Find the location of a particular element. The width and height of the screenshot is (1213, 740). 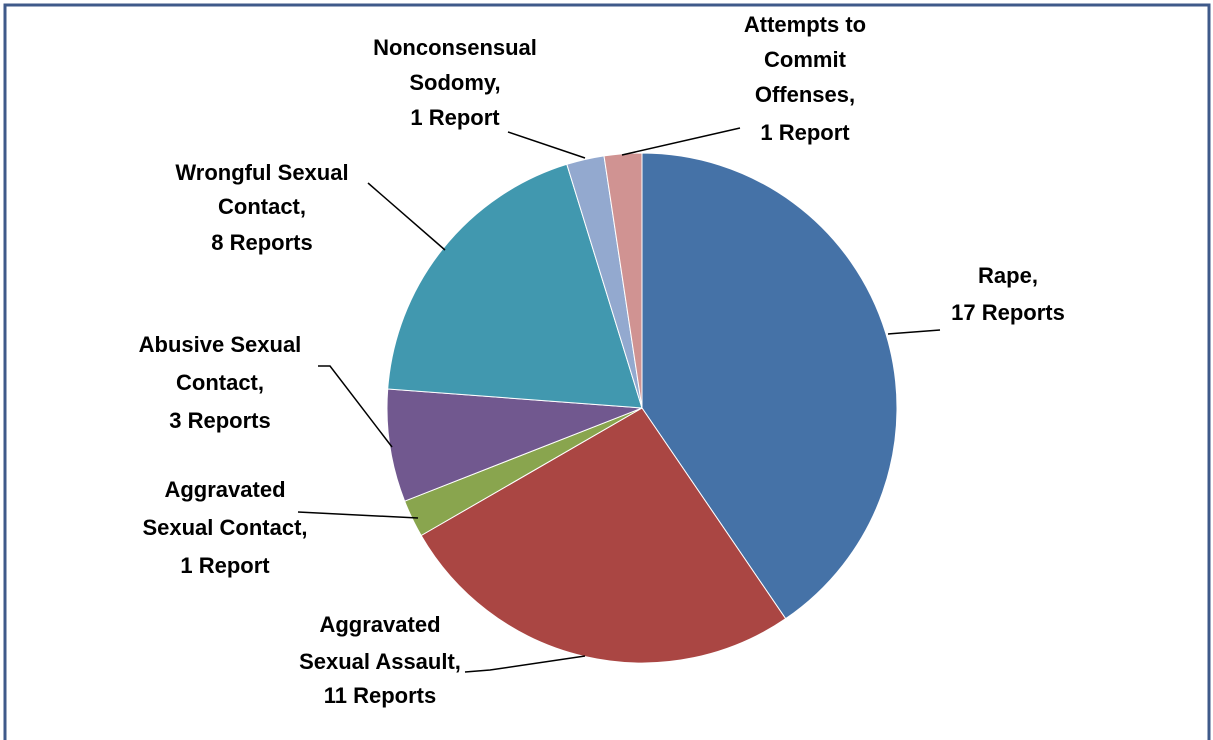

label-line: Sexual Contact, is located at coordinates (224, 527).